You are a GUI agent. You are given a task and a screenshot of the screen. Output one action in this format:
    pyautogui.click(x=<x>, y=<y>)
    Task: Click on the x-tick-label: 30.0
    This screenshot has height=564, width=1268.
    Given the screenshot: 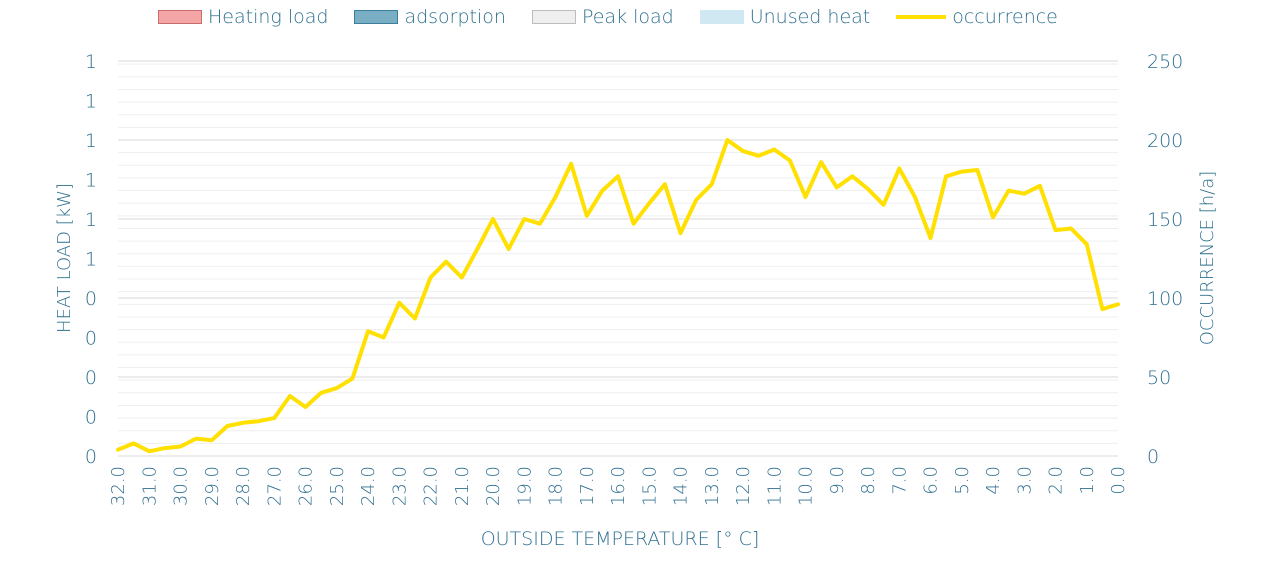 What is the action you would take?
    pyautogui.click(x=181, y=486)
    